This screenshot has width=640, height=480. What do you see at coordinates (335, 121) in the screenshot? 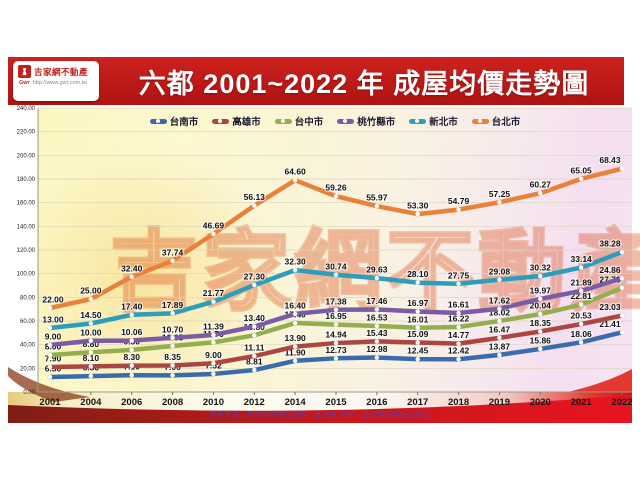
I see `chart-legend: 台南市 高雄市 台中市 桃竹縣市 新北市 台北市` at bounding box center [335, 121].